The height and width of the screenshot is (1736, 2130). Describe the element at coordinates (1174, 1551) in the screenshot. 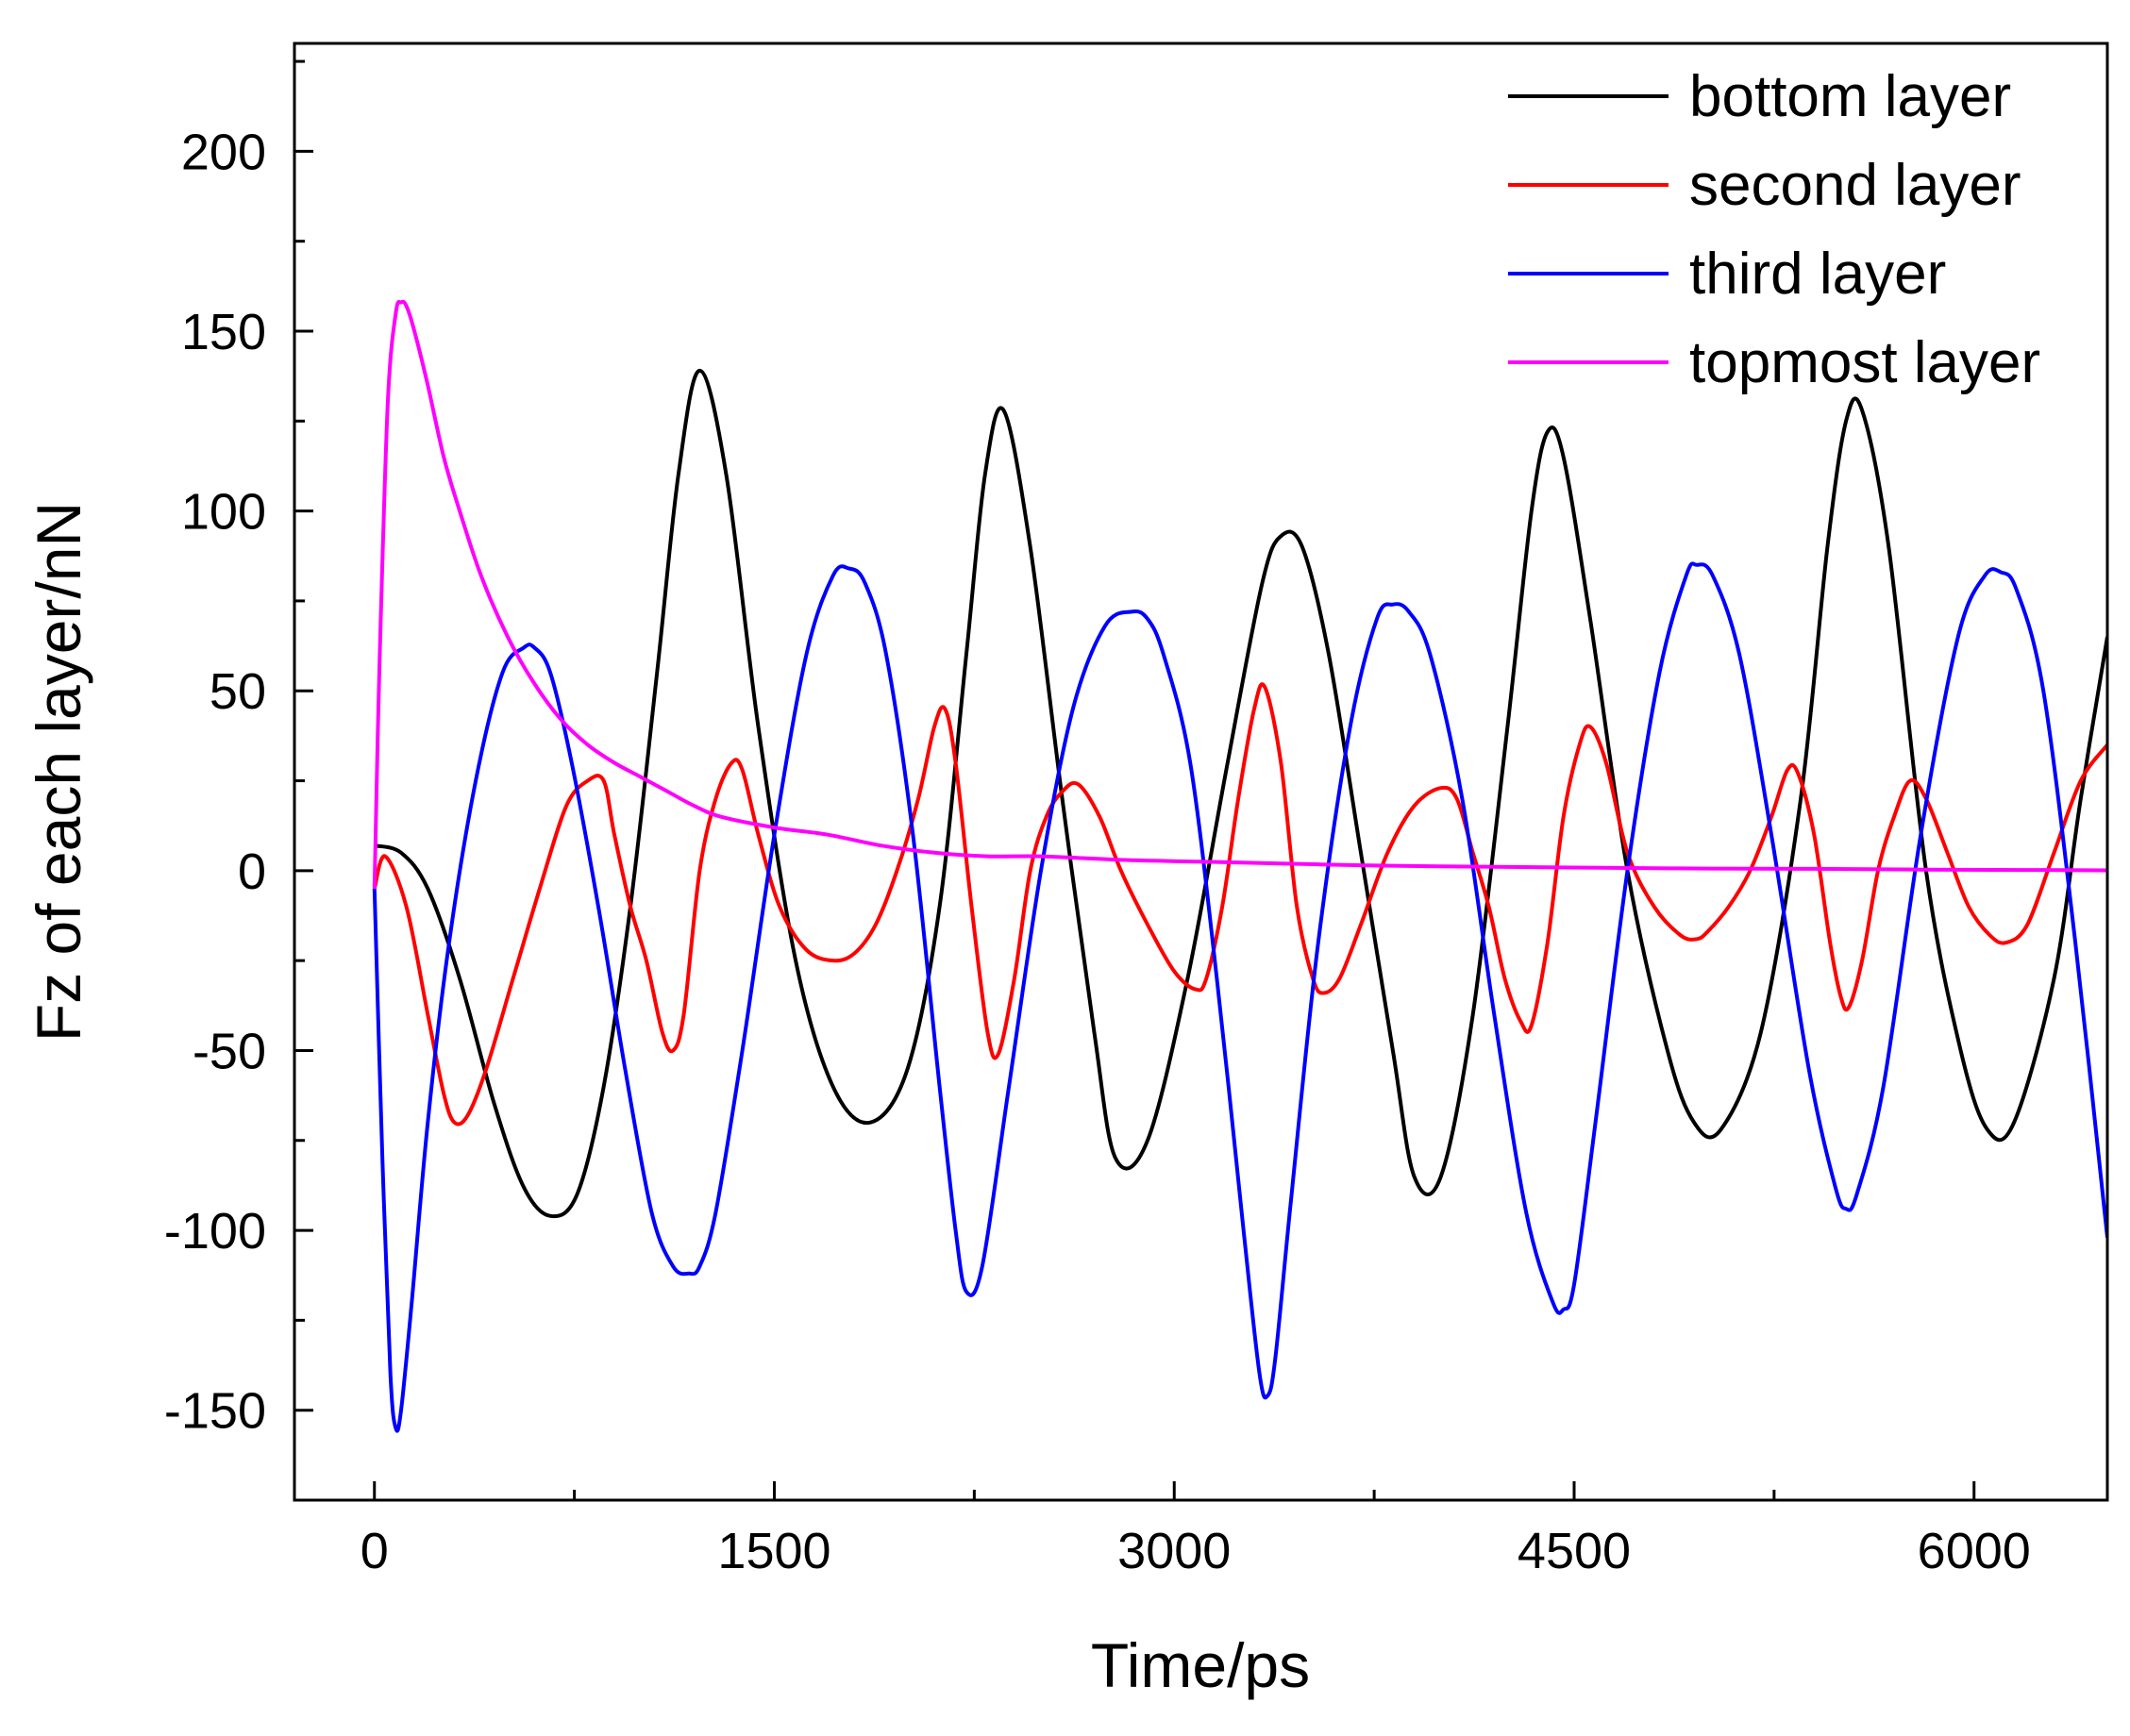

I see `x-tick-label-3000: 3000` at that location.